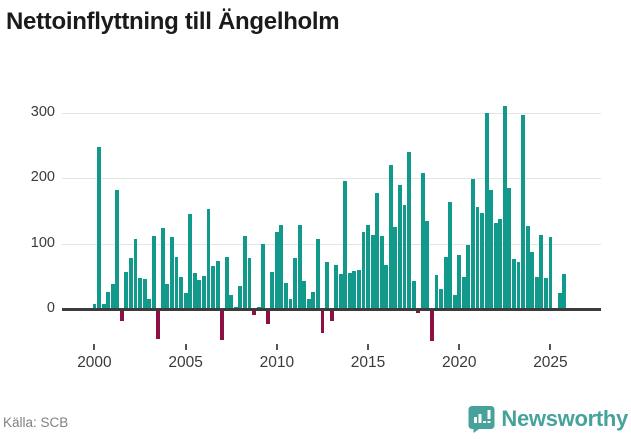  Describe the element at coordinates (550, 362) in the screenshot. I see `x-axis-label: 2025` at that location.